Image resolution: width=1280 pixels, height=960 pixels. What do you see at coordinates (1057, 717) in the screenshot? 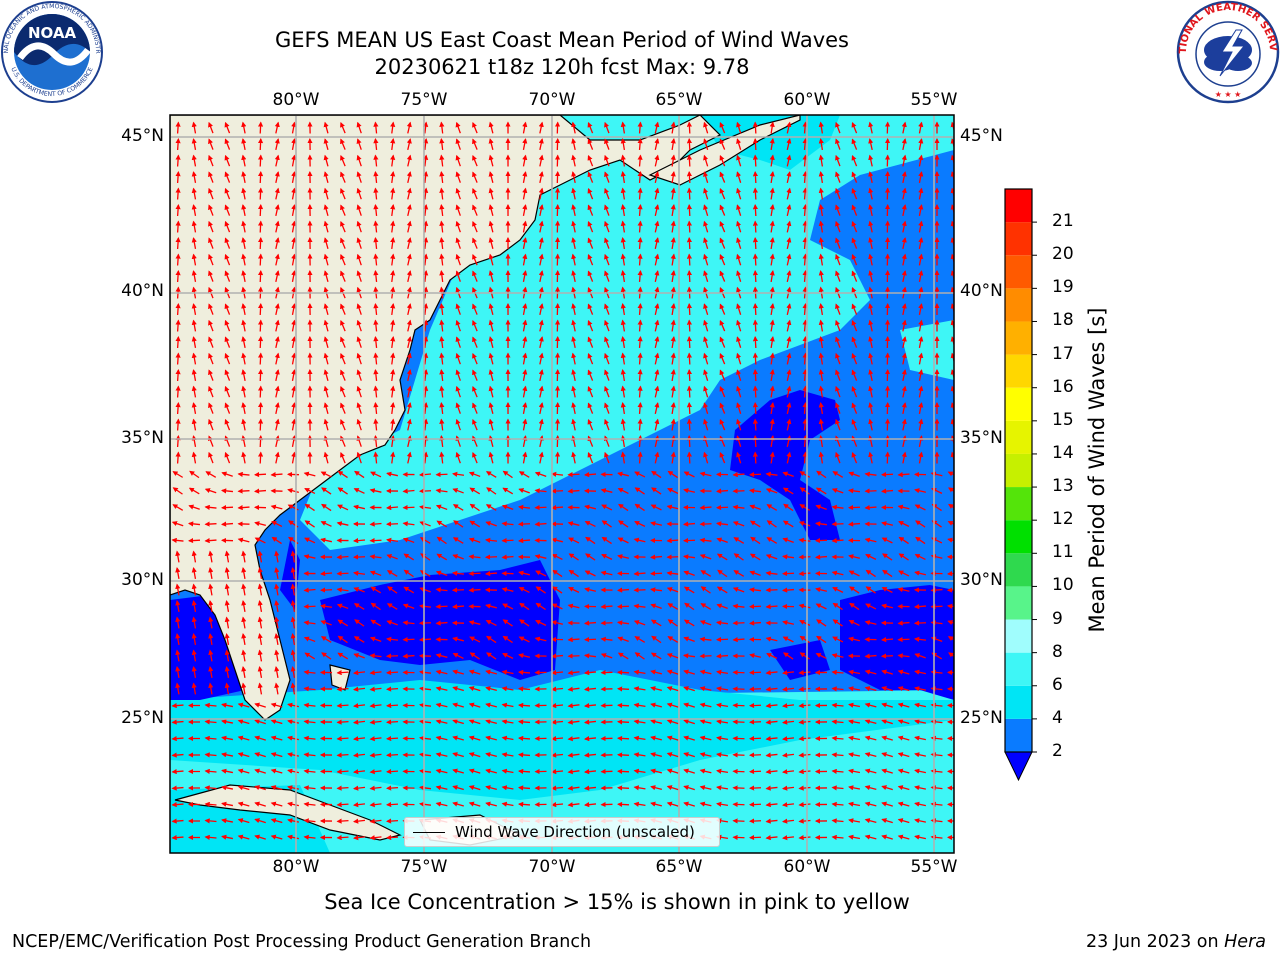
I see `colorbar-tick-label: 4` at bounding box center [1057, 717].